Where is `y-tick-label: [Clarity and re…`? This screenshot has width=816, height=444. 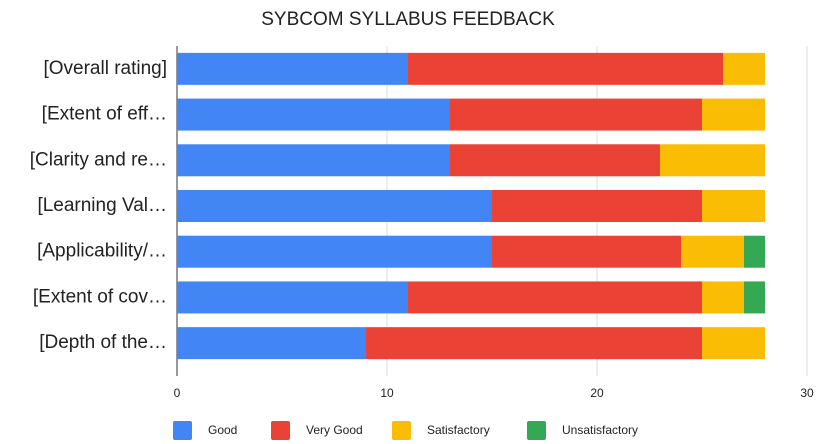 y-tick-label: [Clarity and re… is located at coordinates (98, 159).